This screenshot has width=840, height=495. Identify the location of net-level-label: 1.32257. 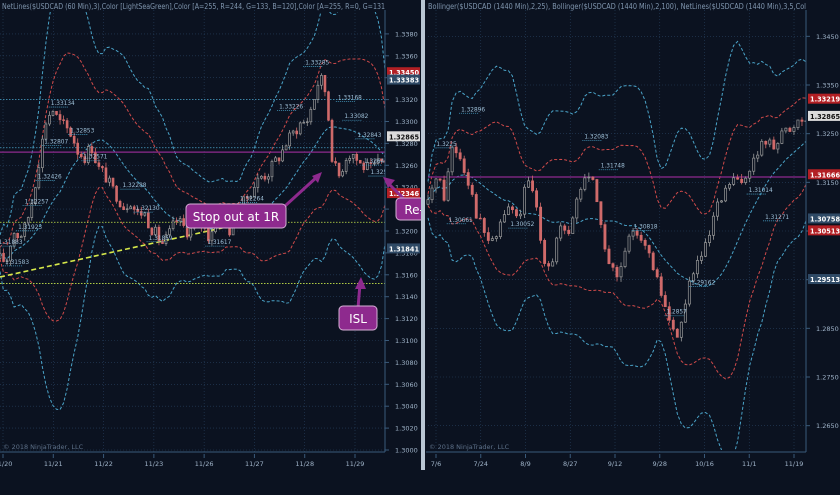
(37, 203).